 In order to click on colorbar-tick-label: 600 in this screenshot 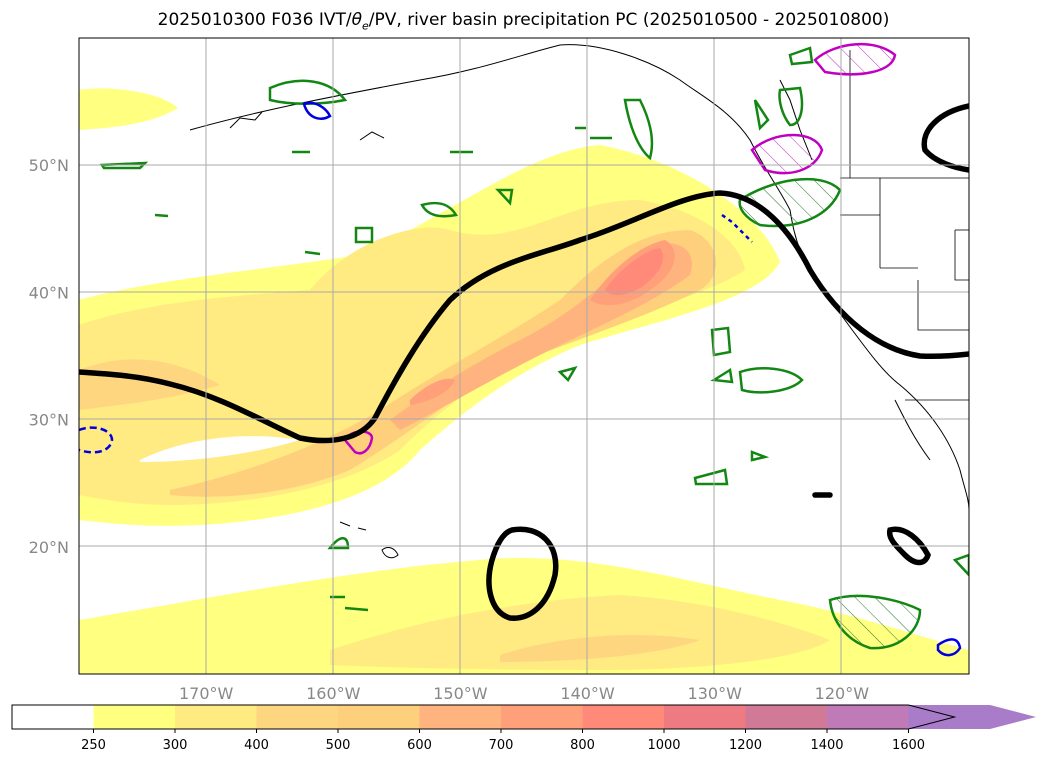, I will do `click(419, 745)`.